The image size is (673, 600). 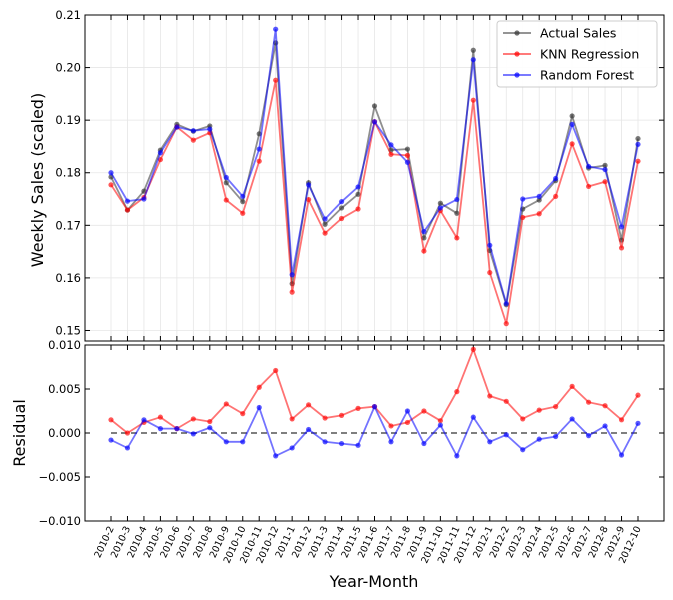 I want to click on top-y-axis-label: Weekly Sales (scaled), so click(x=37, y=180).